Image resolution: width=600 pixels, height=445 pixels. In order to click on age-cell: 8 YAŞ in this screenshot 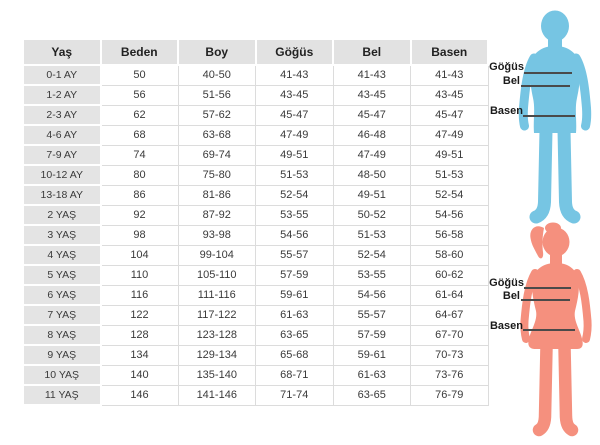, I will do `click(62, 335)`.